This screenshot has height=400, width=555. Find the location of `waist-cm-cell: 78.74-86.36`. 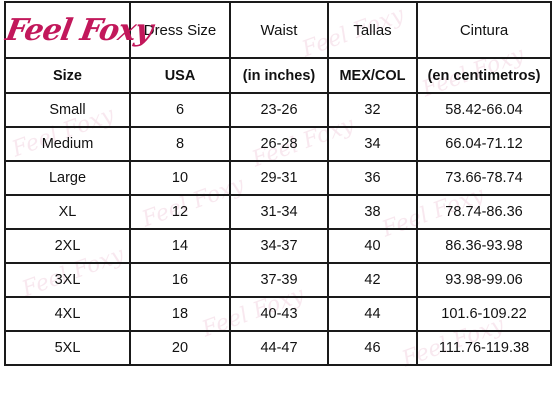

waist-cm-cell: 78.74-86.36 is located at coordinates (484, 212).